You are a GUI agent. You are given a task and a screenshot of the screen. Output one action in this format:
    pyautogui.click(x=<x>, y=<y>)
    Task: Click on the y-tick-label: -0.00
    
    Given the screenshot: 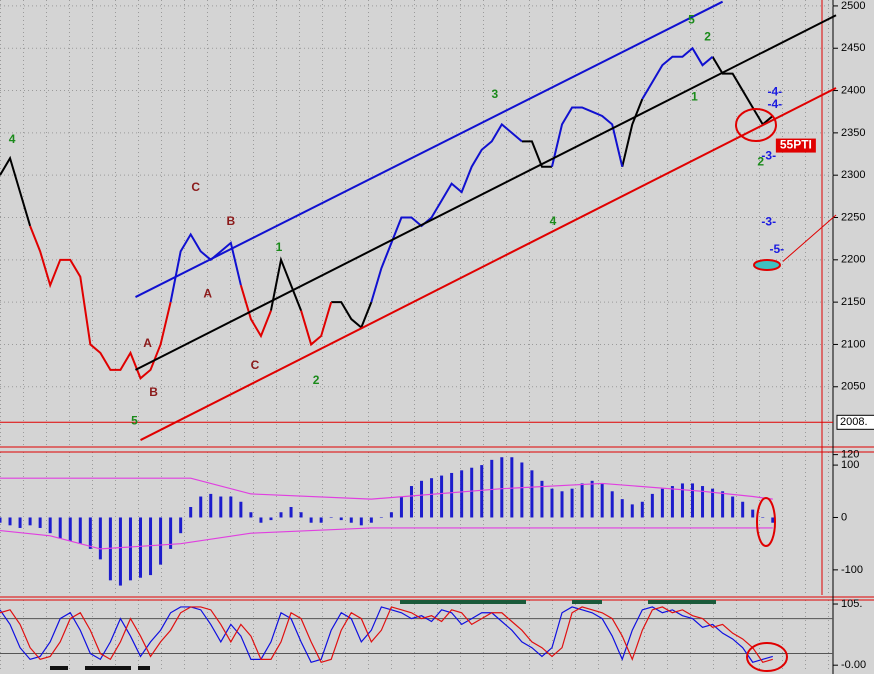 What is the action you would take?
    pyautogui.click(x=853, y=665)
    